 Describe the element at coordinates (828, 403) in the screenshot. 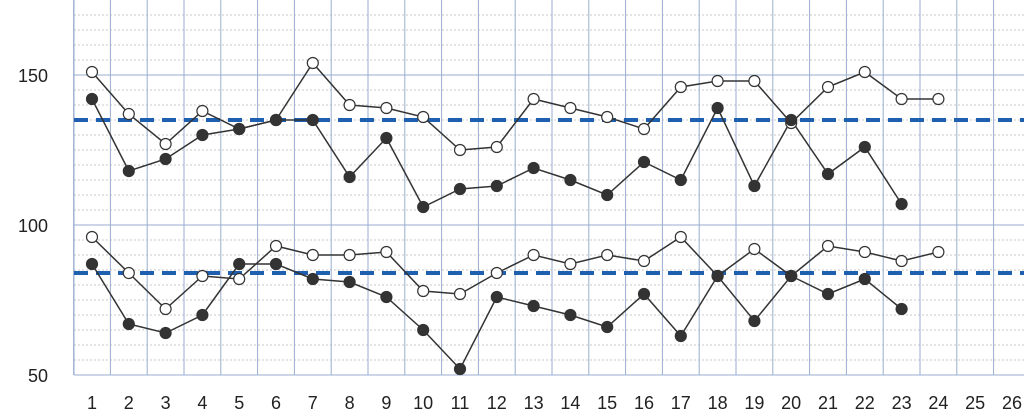

I see `x-tick-label: 21` at that location.